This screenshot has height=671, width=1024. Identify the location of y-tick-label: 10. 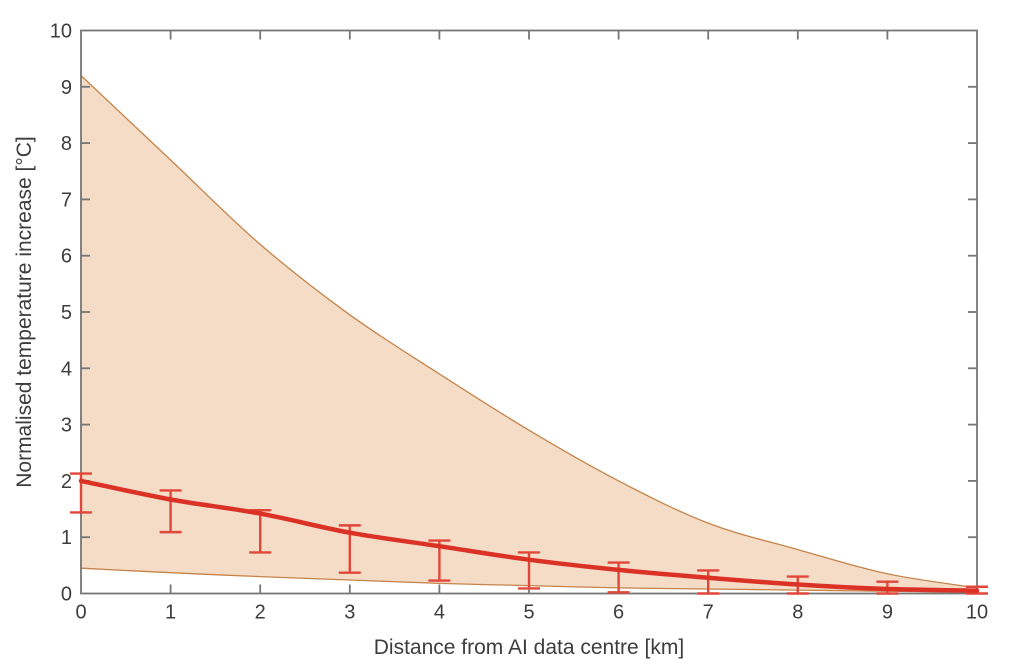
(61, 32).